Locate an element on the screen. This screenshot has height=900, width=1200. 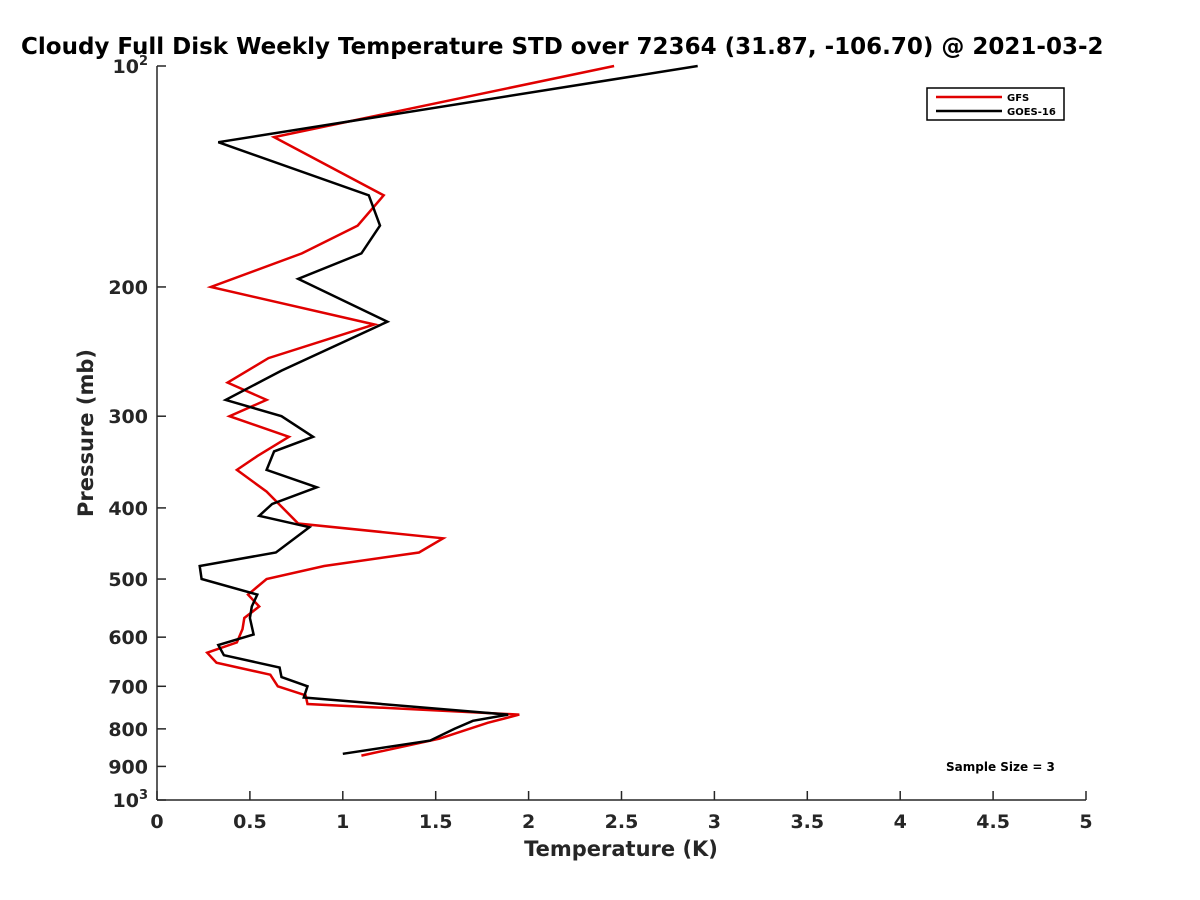
x-tick-label: 2.5 is located at coordinates (622, 822).